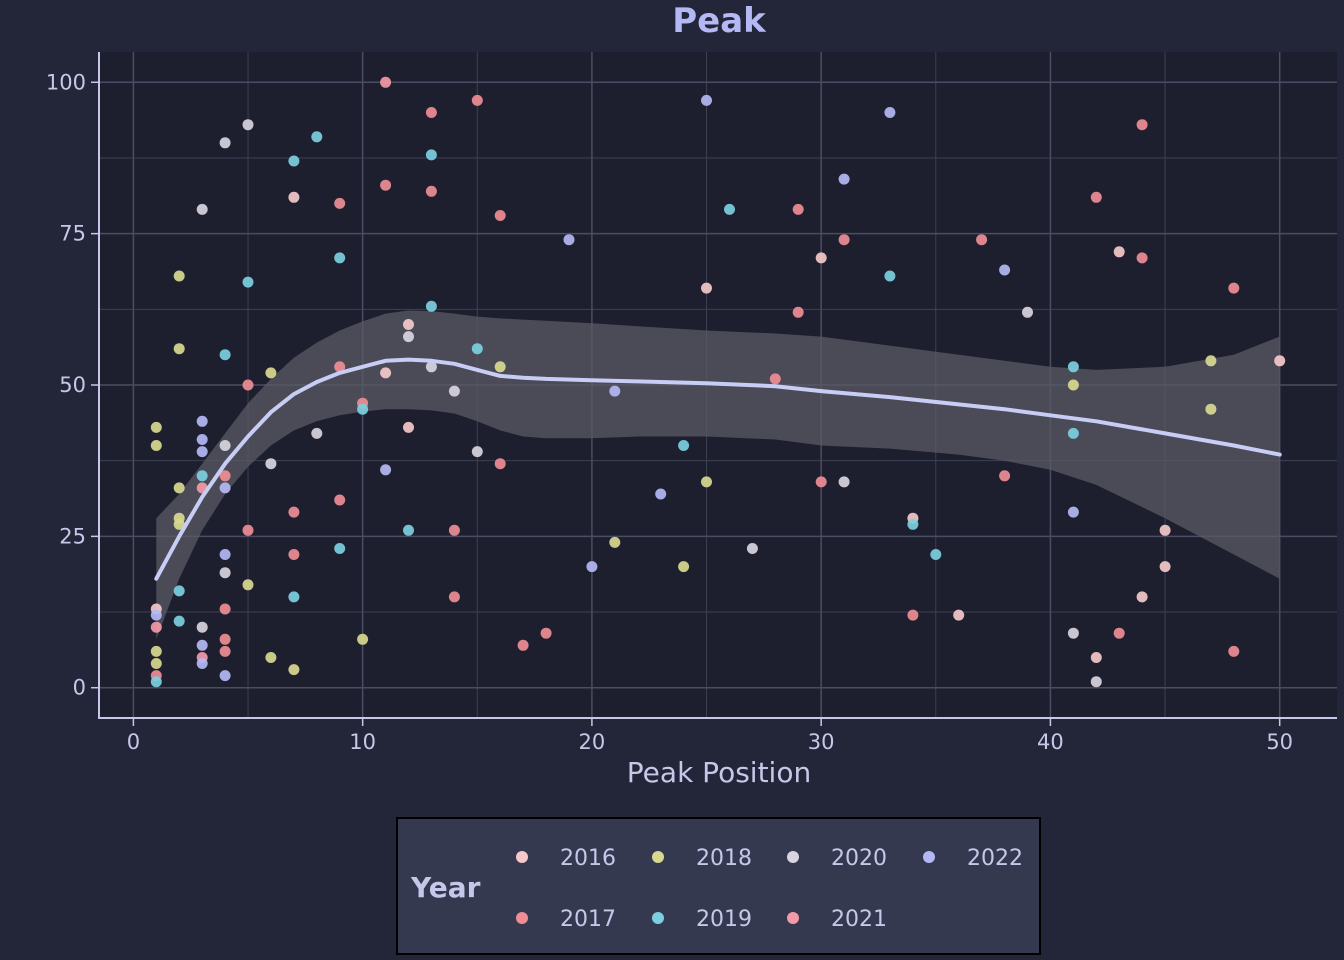 The image size is (1344, 960). I want to click on legend-label-2017: 2017, so click(588, 919).